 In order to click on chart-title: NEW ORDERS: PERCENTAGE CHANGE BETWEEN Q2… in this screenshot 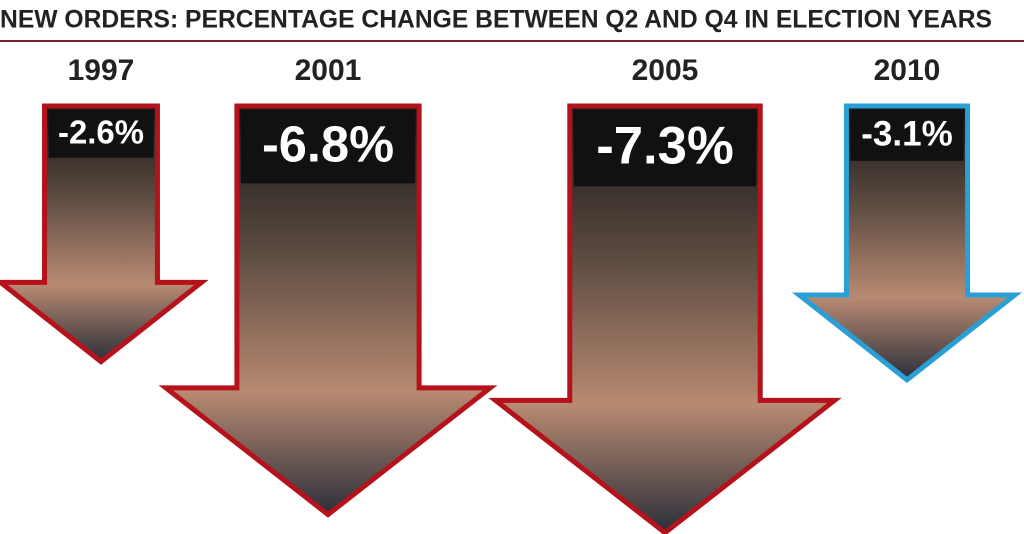, I will do `click(496, 20)`.